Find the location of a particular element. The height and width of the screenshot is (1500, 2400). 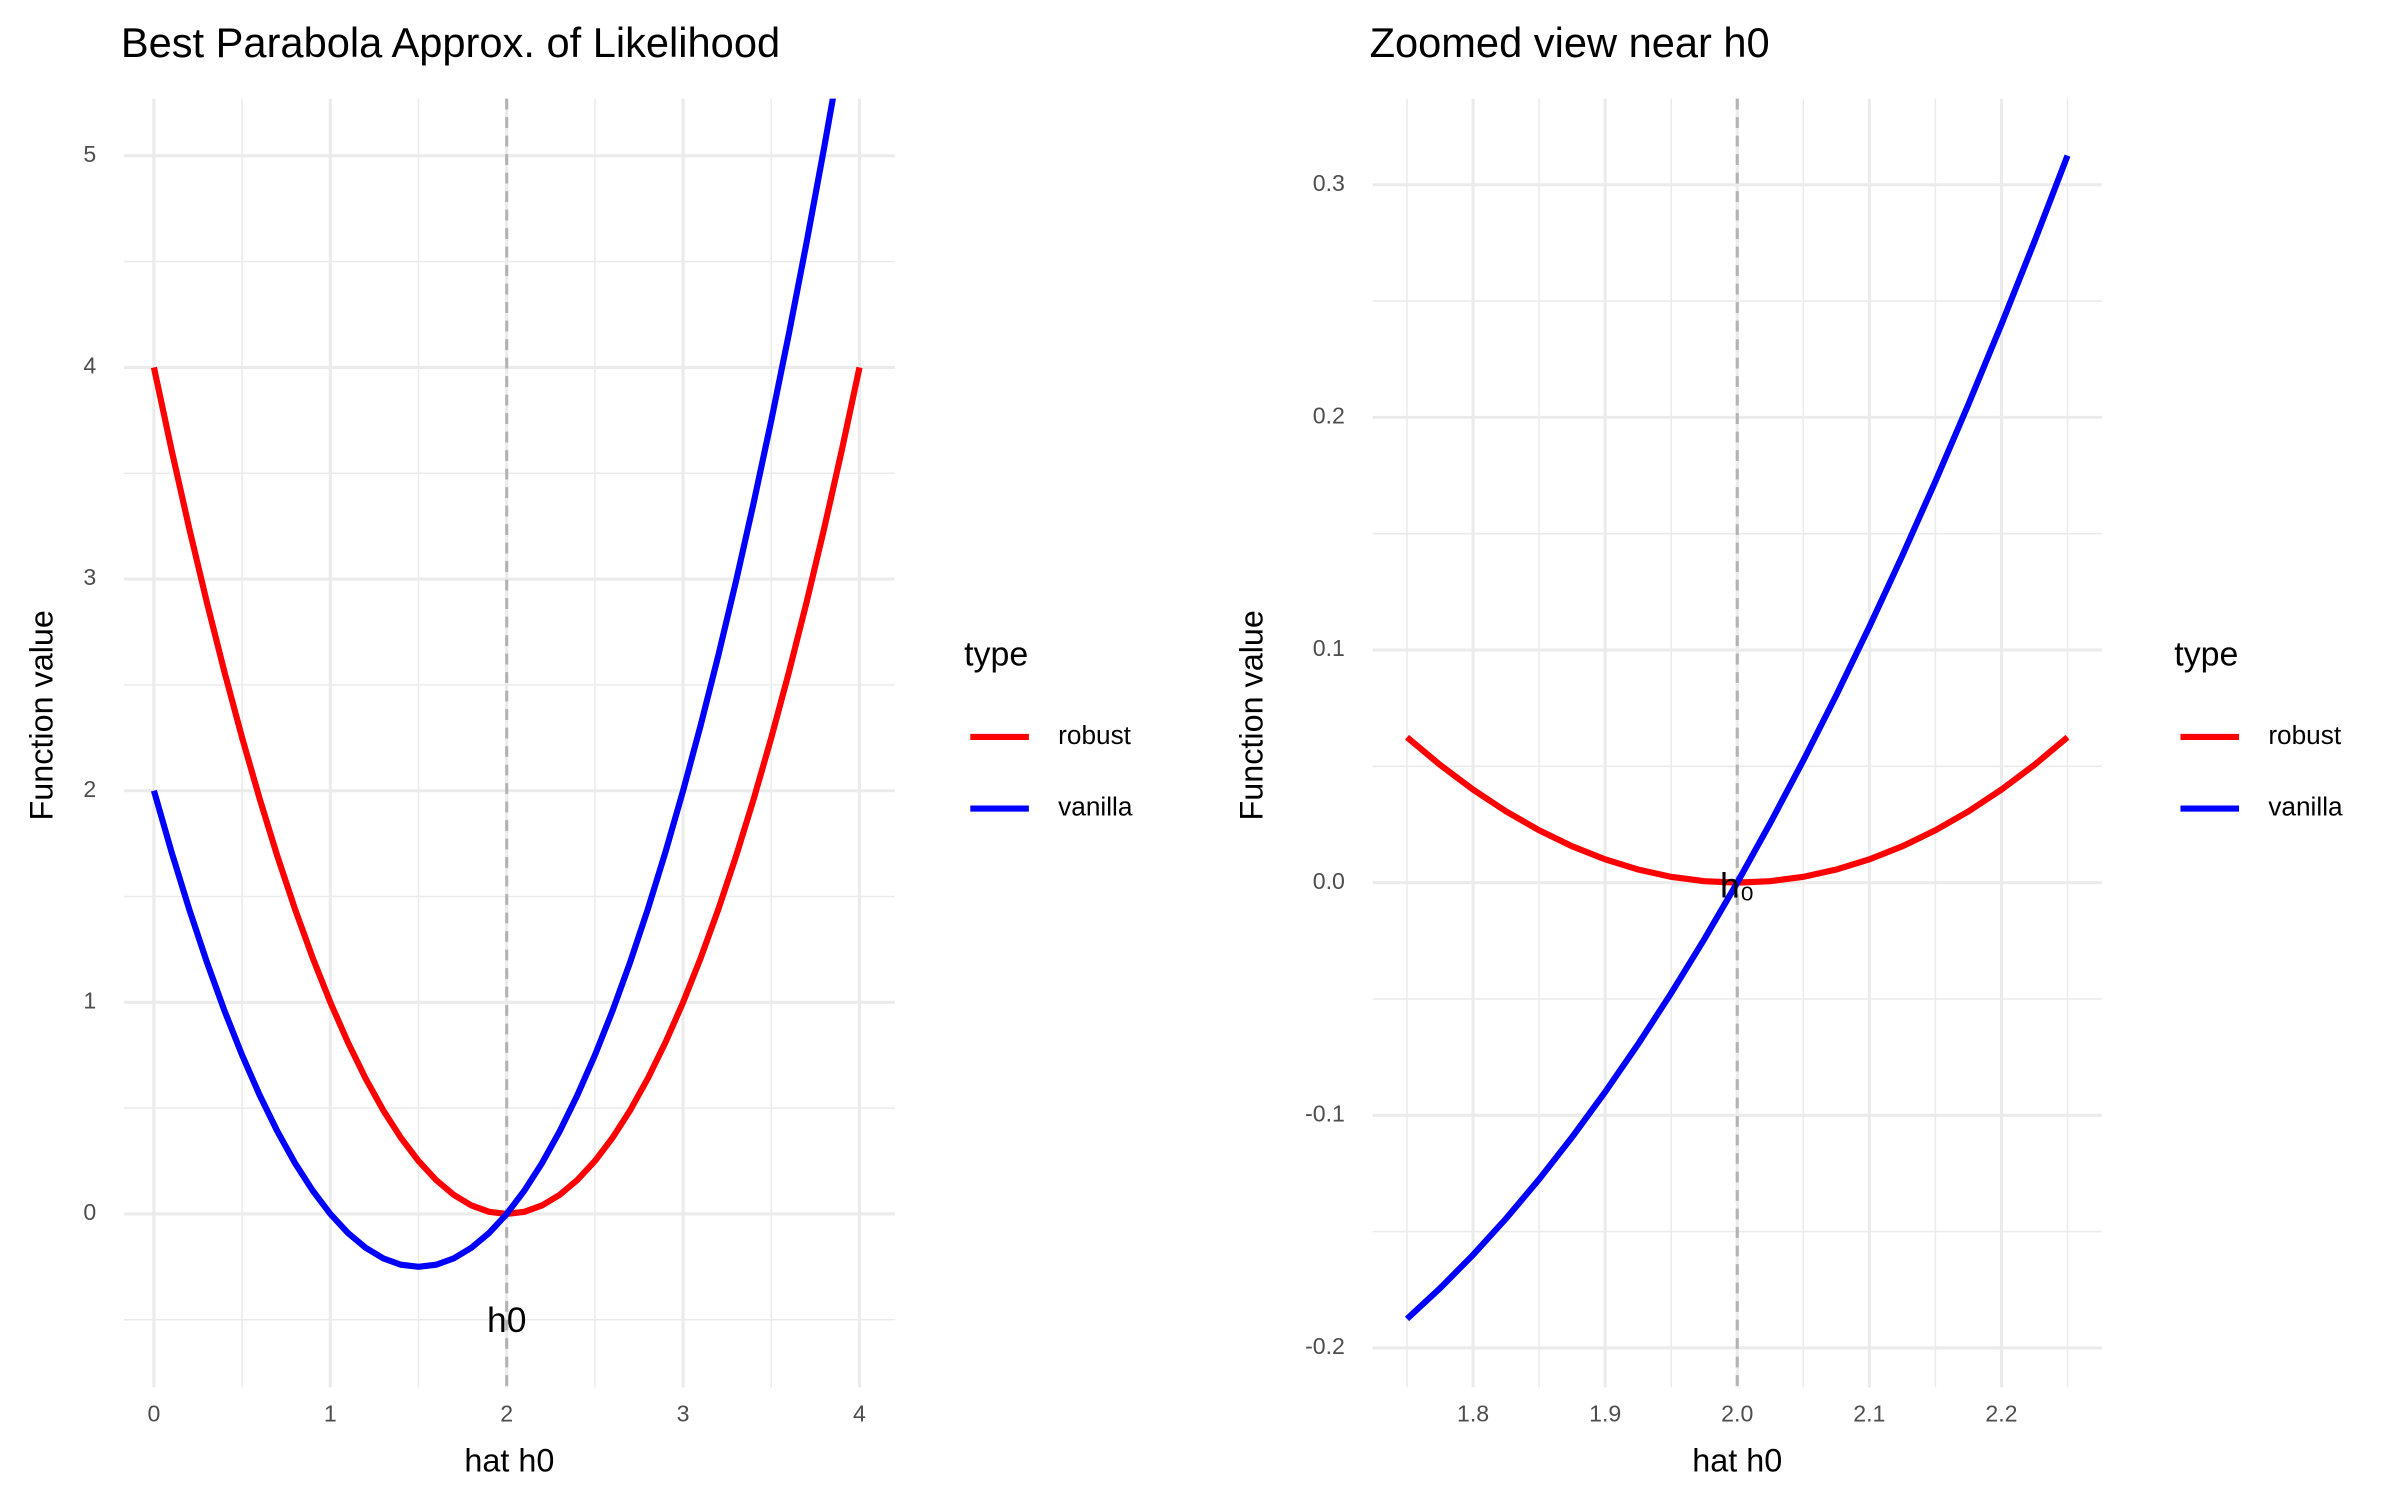

x-tick-label: 3 is located at coordinates (683, 1413).